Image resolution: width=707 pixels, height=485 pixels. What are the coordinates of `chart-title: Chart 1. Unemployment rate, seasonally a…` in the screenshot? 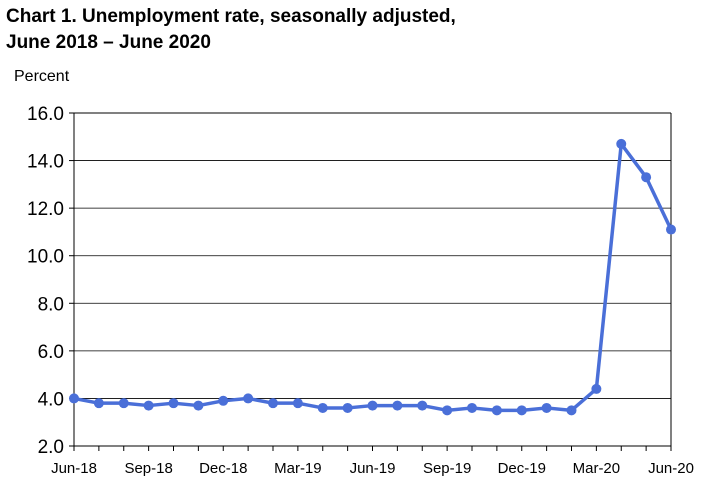 It's located at (231, 30).